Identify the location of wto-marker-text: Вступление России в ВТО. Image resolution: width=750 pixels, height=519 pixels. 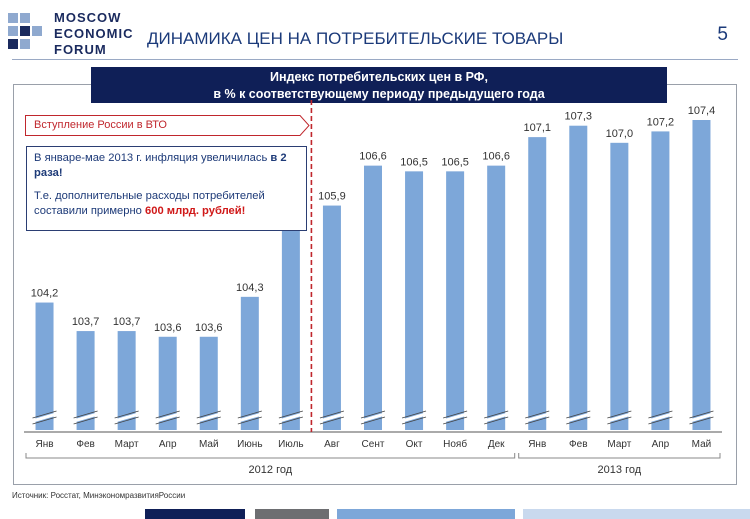
(100, 125).